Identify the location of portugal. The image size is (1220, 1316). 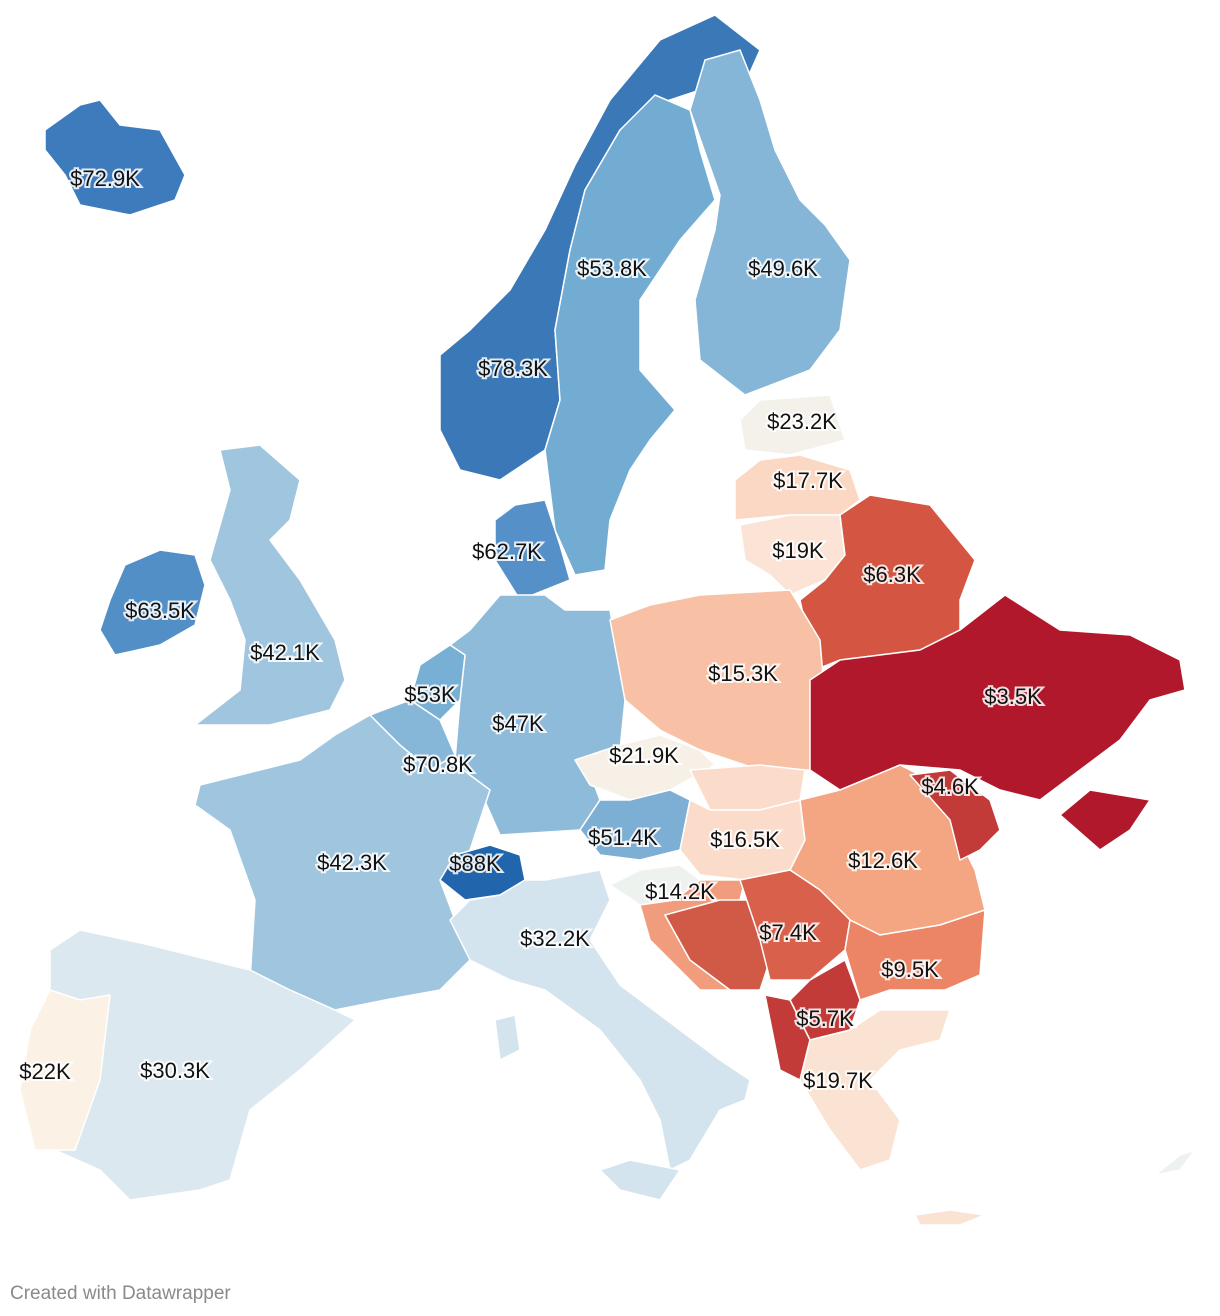
(65, 1070).